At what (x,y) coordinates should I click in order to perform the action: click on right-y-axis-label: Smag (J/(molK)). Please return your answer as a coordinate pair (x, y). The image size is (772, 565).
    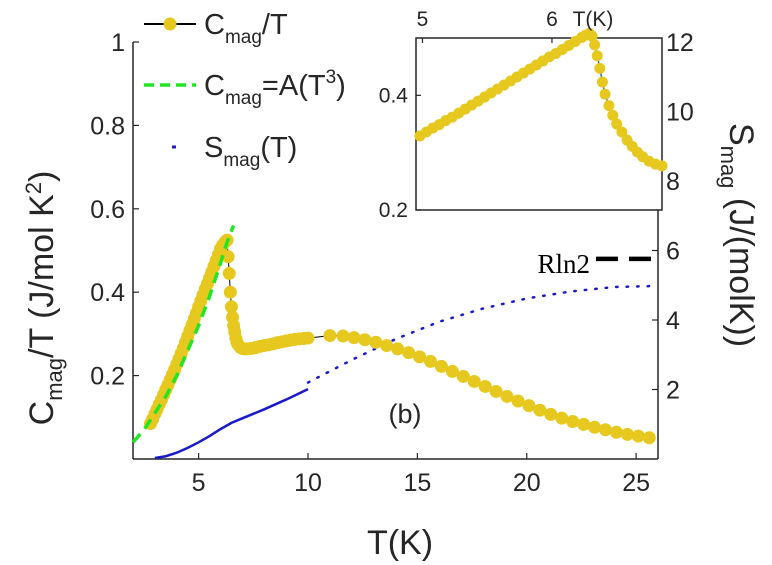
    Looking at the image, I should click on (738, 235).